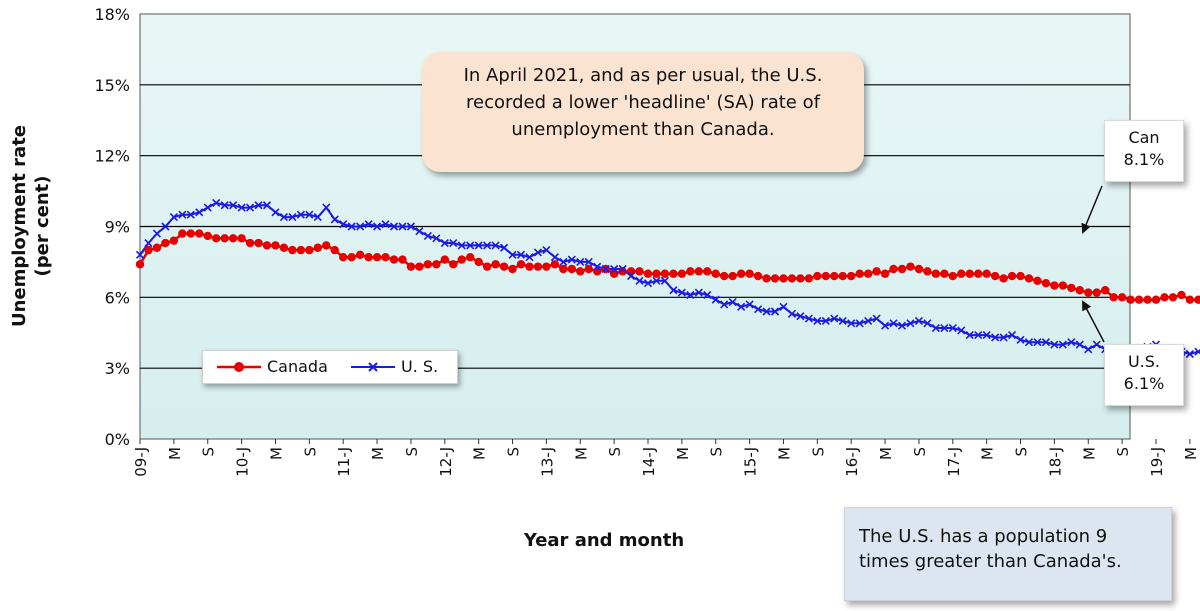 This screenshot has width=1200, height=611. I want to click on x-axis-label: Year and month, so click(603, 540).